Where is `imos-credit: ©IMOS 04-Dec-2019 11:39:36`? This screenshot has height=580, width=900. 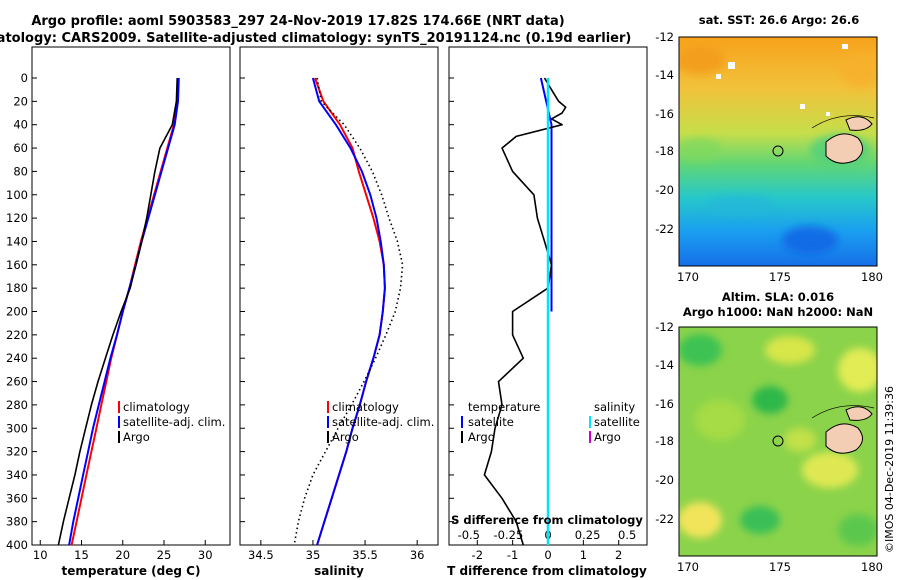
imos-credit: ©IMOS 04-Dec-2019 11:39:36 is located at coordinates (889, 469).